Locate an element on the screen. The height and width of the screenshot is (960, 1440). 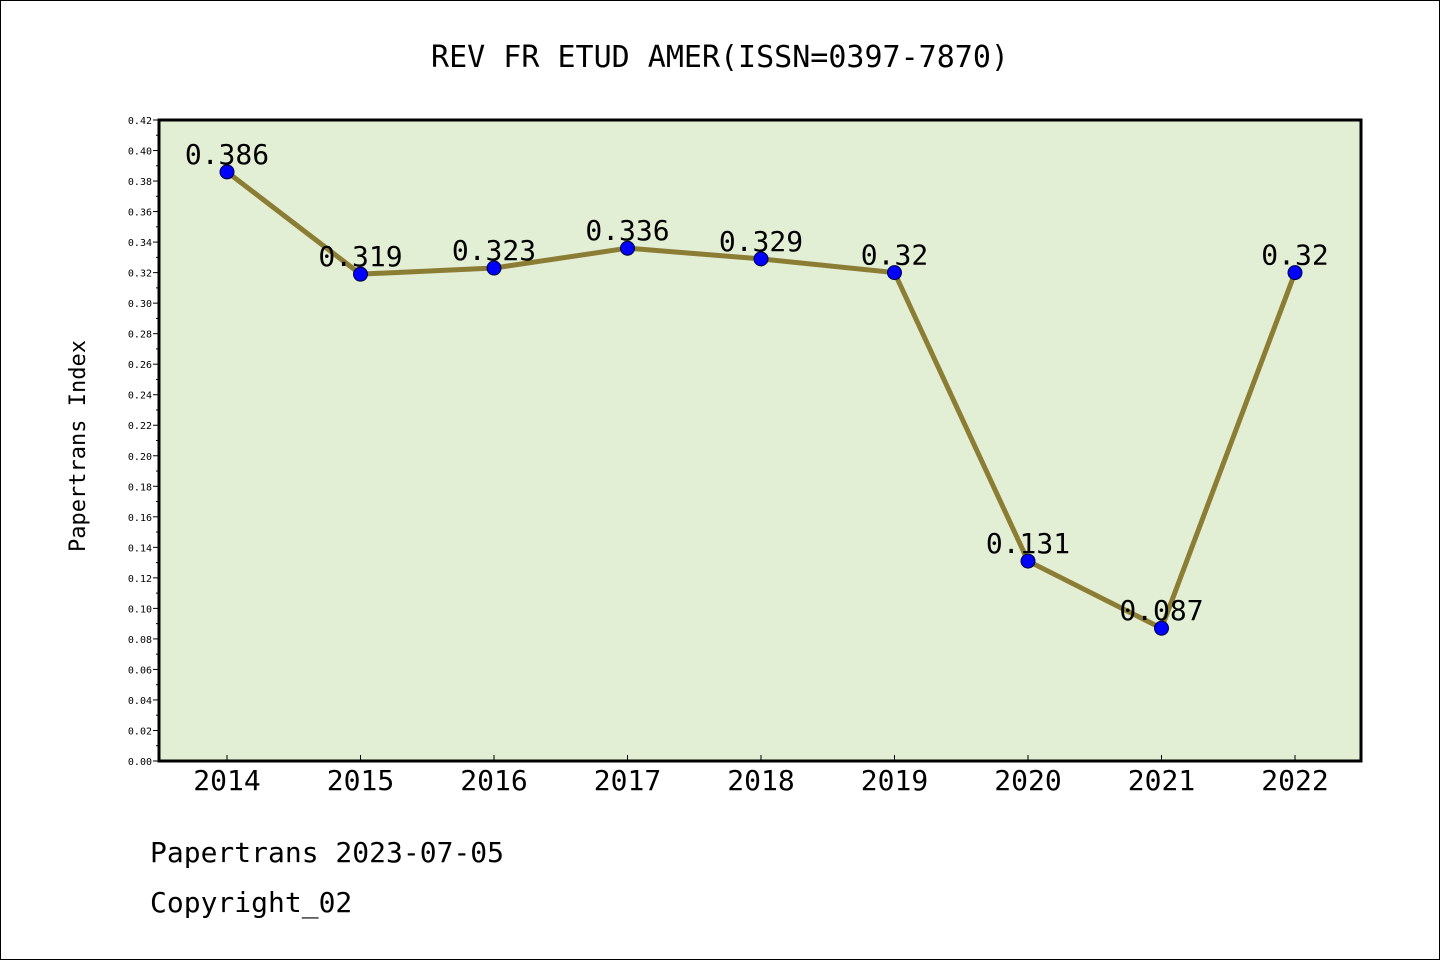
y-tick-label: 0.04 is located at coordinates (140, 701).